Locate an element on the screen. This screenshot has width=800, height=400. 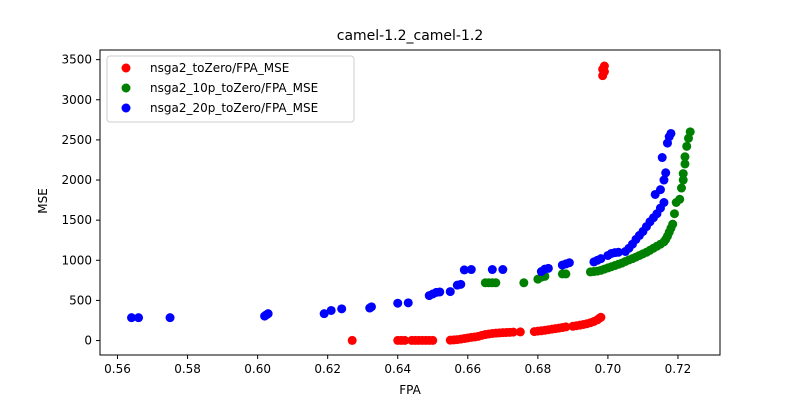
x-tick-label: 0.64 is located at coordinates (397, 369).